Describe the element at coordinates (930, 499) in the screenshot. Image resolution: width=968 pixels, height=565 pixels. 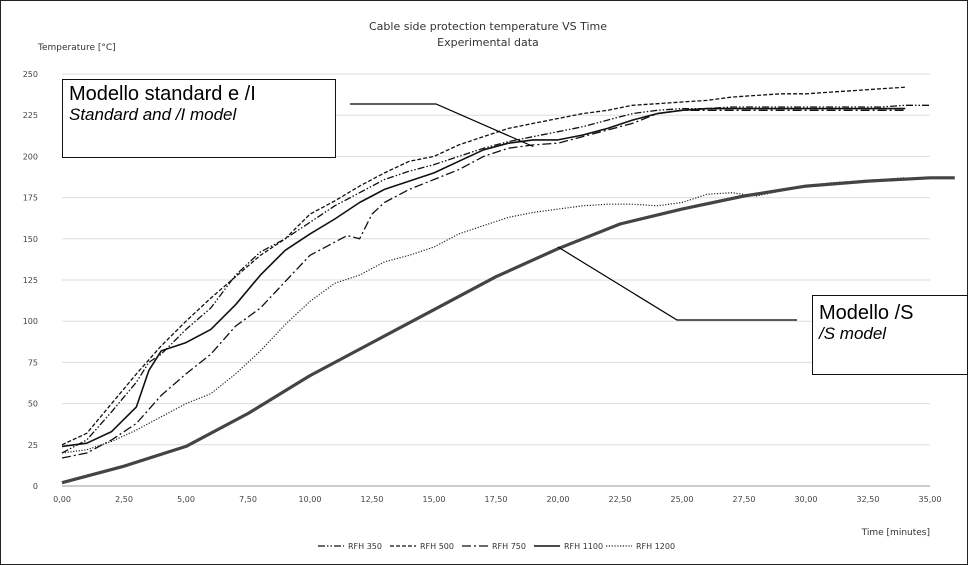
I see `x-tick-label: 35,00` at that location.